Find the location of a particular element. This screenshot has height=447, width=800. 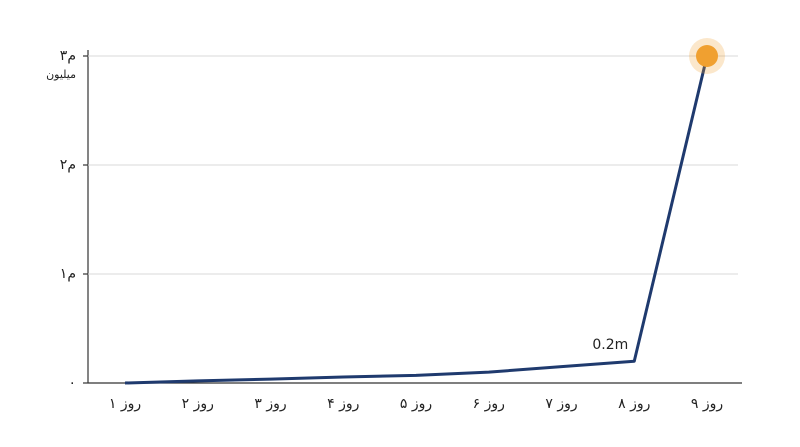

x-tick-label: روز ۵ is located at coordinates (416, 404).